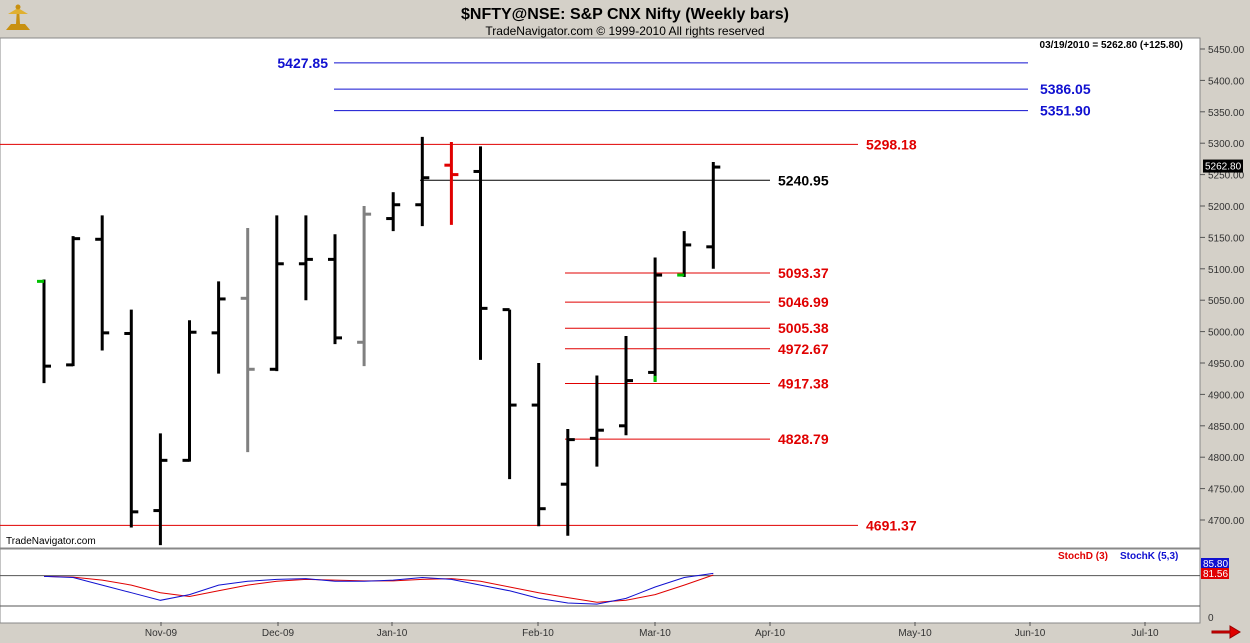 The height and width of the screenshot is (643, 1250). What do you see at coordinates (51, 541) in the screenshot?
I see `watermark-text: TradeNavigator.com` at bounding box center [51, 541].